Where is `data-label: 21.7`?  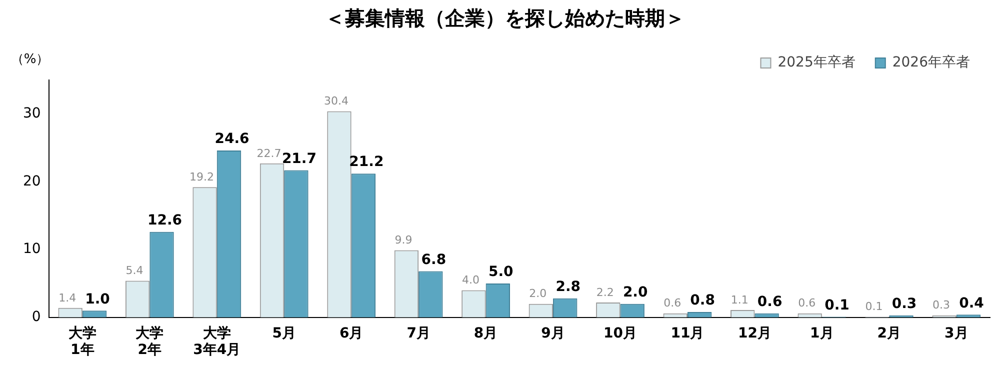 data-label: 21.7 is located at coordinates (299, 158).